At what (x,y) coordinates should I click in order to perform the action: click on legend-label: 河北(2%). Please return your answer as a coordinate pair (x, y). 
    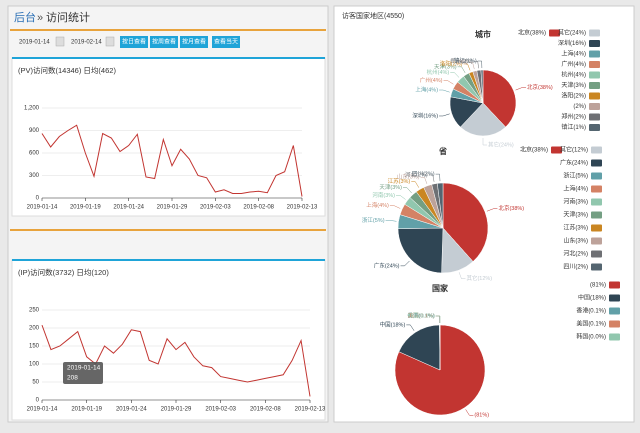
    Looking at the image, I should click on (575, 254).